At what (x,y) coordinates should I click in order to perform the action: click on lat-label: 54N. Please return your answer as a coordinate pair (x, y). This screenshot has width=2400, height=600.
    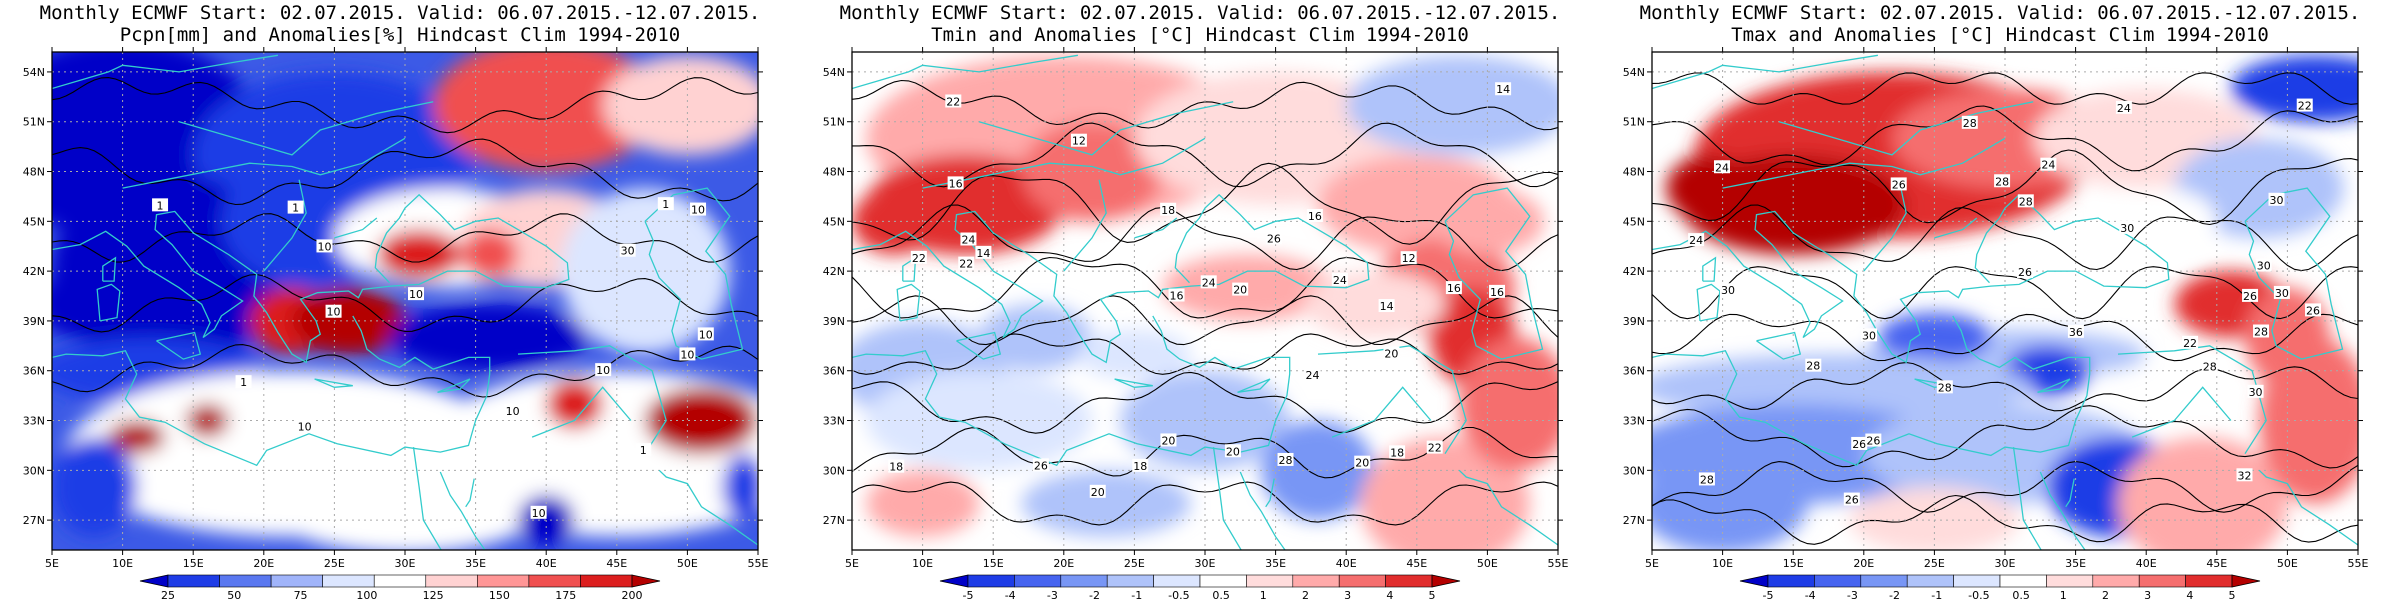
    Looking at the image, I should click on (1634, 72).